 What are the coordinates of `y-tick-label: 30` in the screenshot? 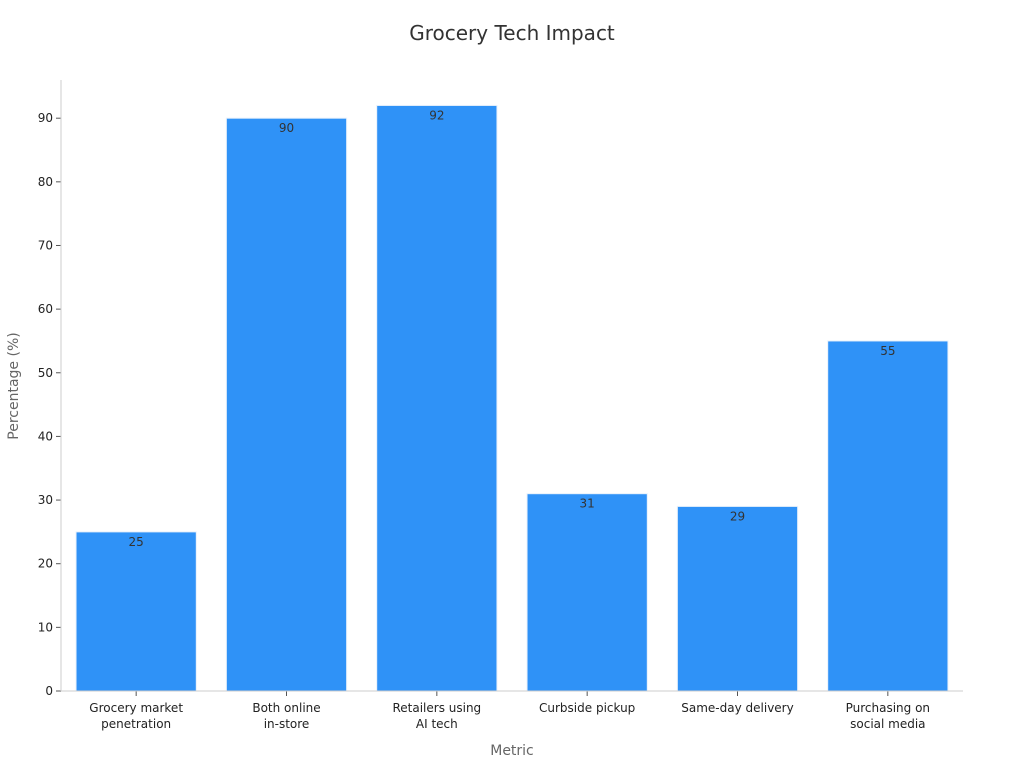 It's located at (45, 500).